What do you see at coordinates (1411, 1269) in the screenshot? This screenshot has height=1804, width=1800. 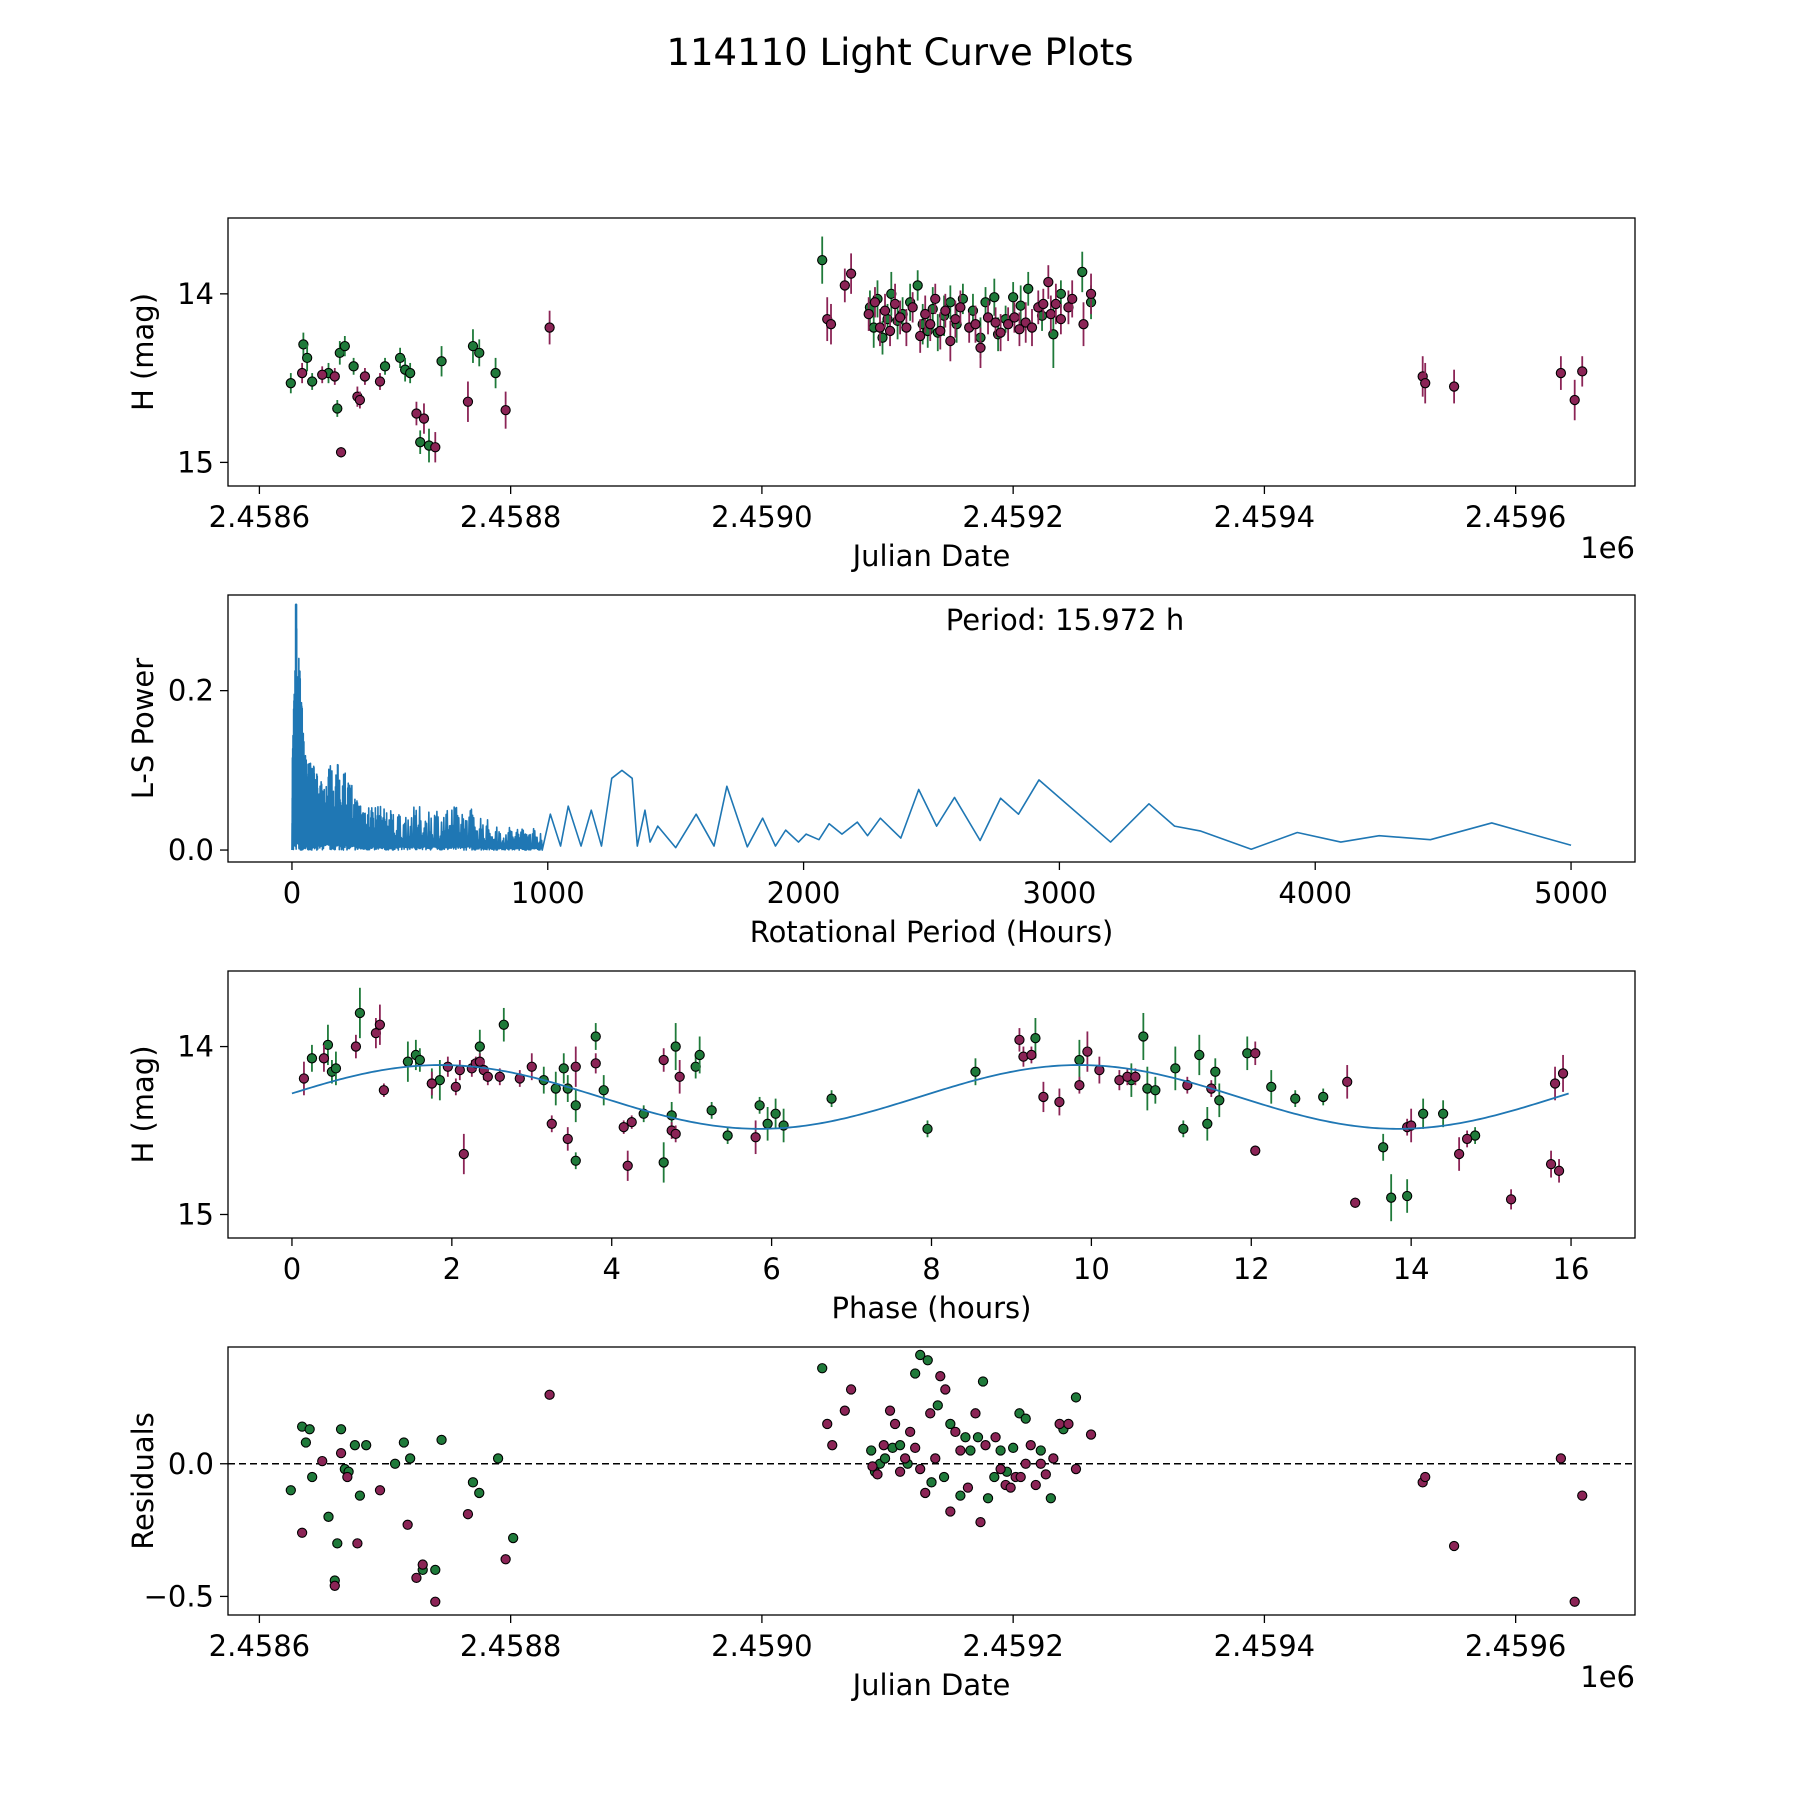 I see `x-tick-label: 14` at bounding box center [1411, 1269].